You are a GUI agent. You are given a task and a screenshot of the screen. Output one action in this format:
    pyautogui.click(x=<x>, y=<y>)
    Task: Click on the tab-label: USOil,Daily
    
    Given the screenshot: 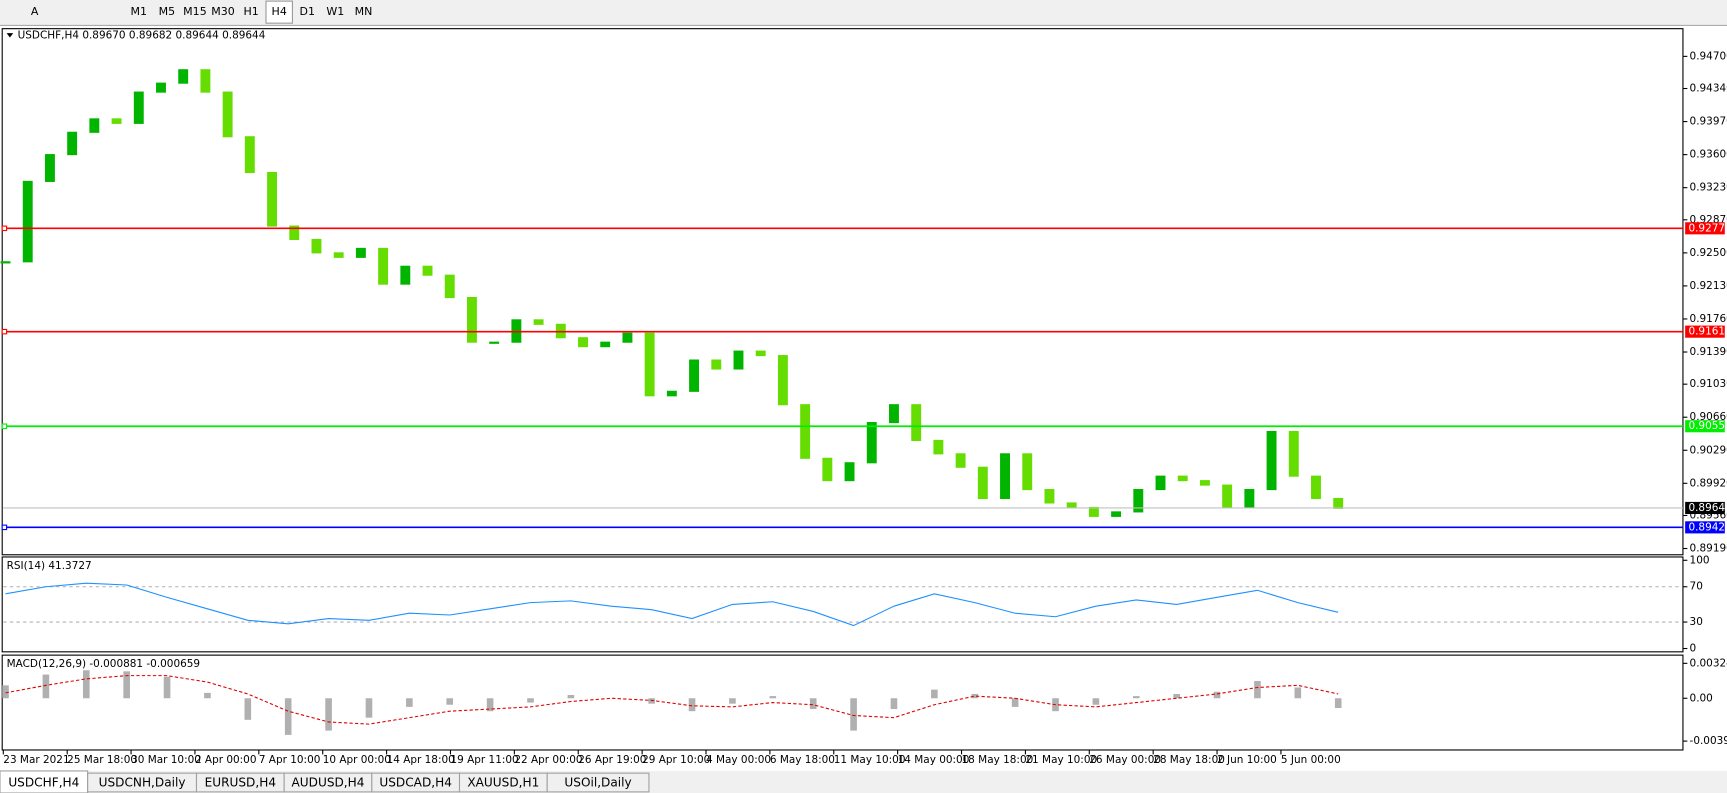 What is the action you would take?
    pyautogui.click(x=597, y=783)
    